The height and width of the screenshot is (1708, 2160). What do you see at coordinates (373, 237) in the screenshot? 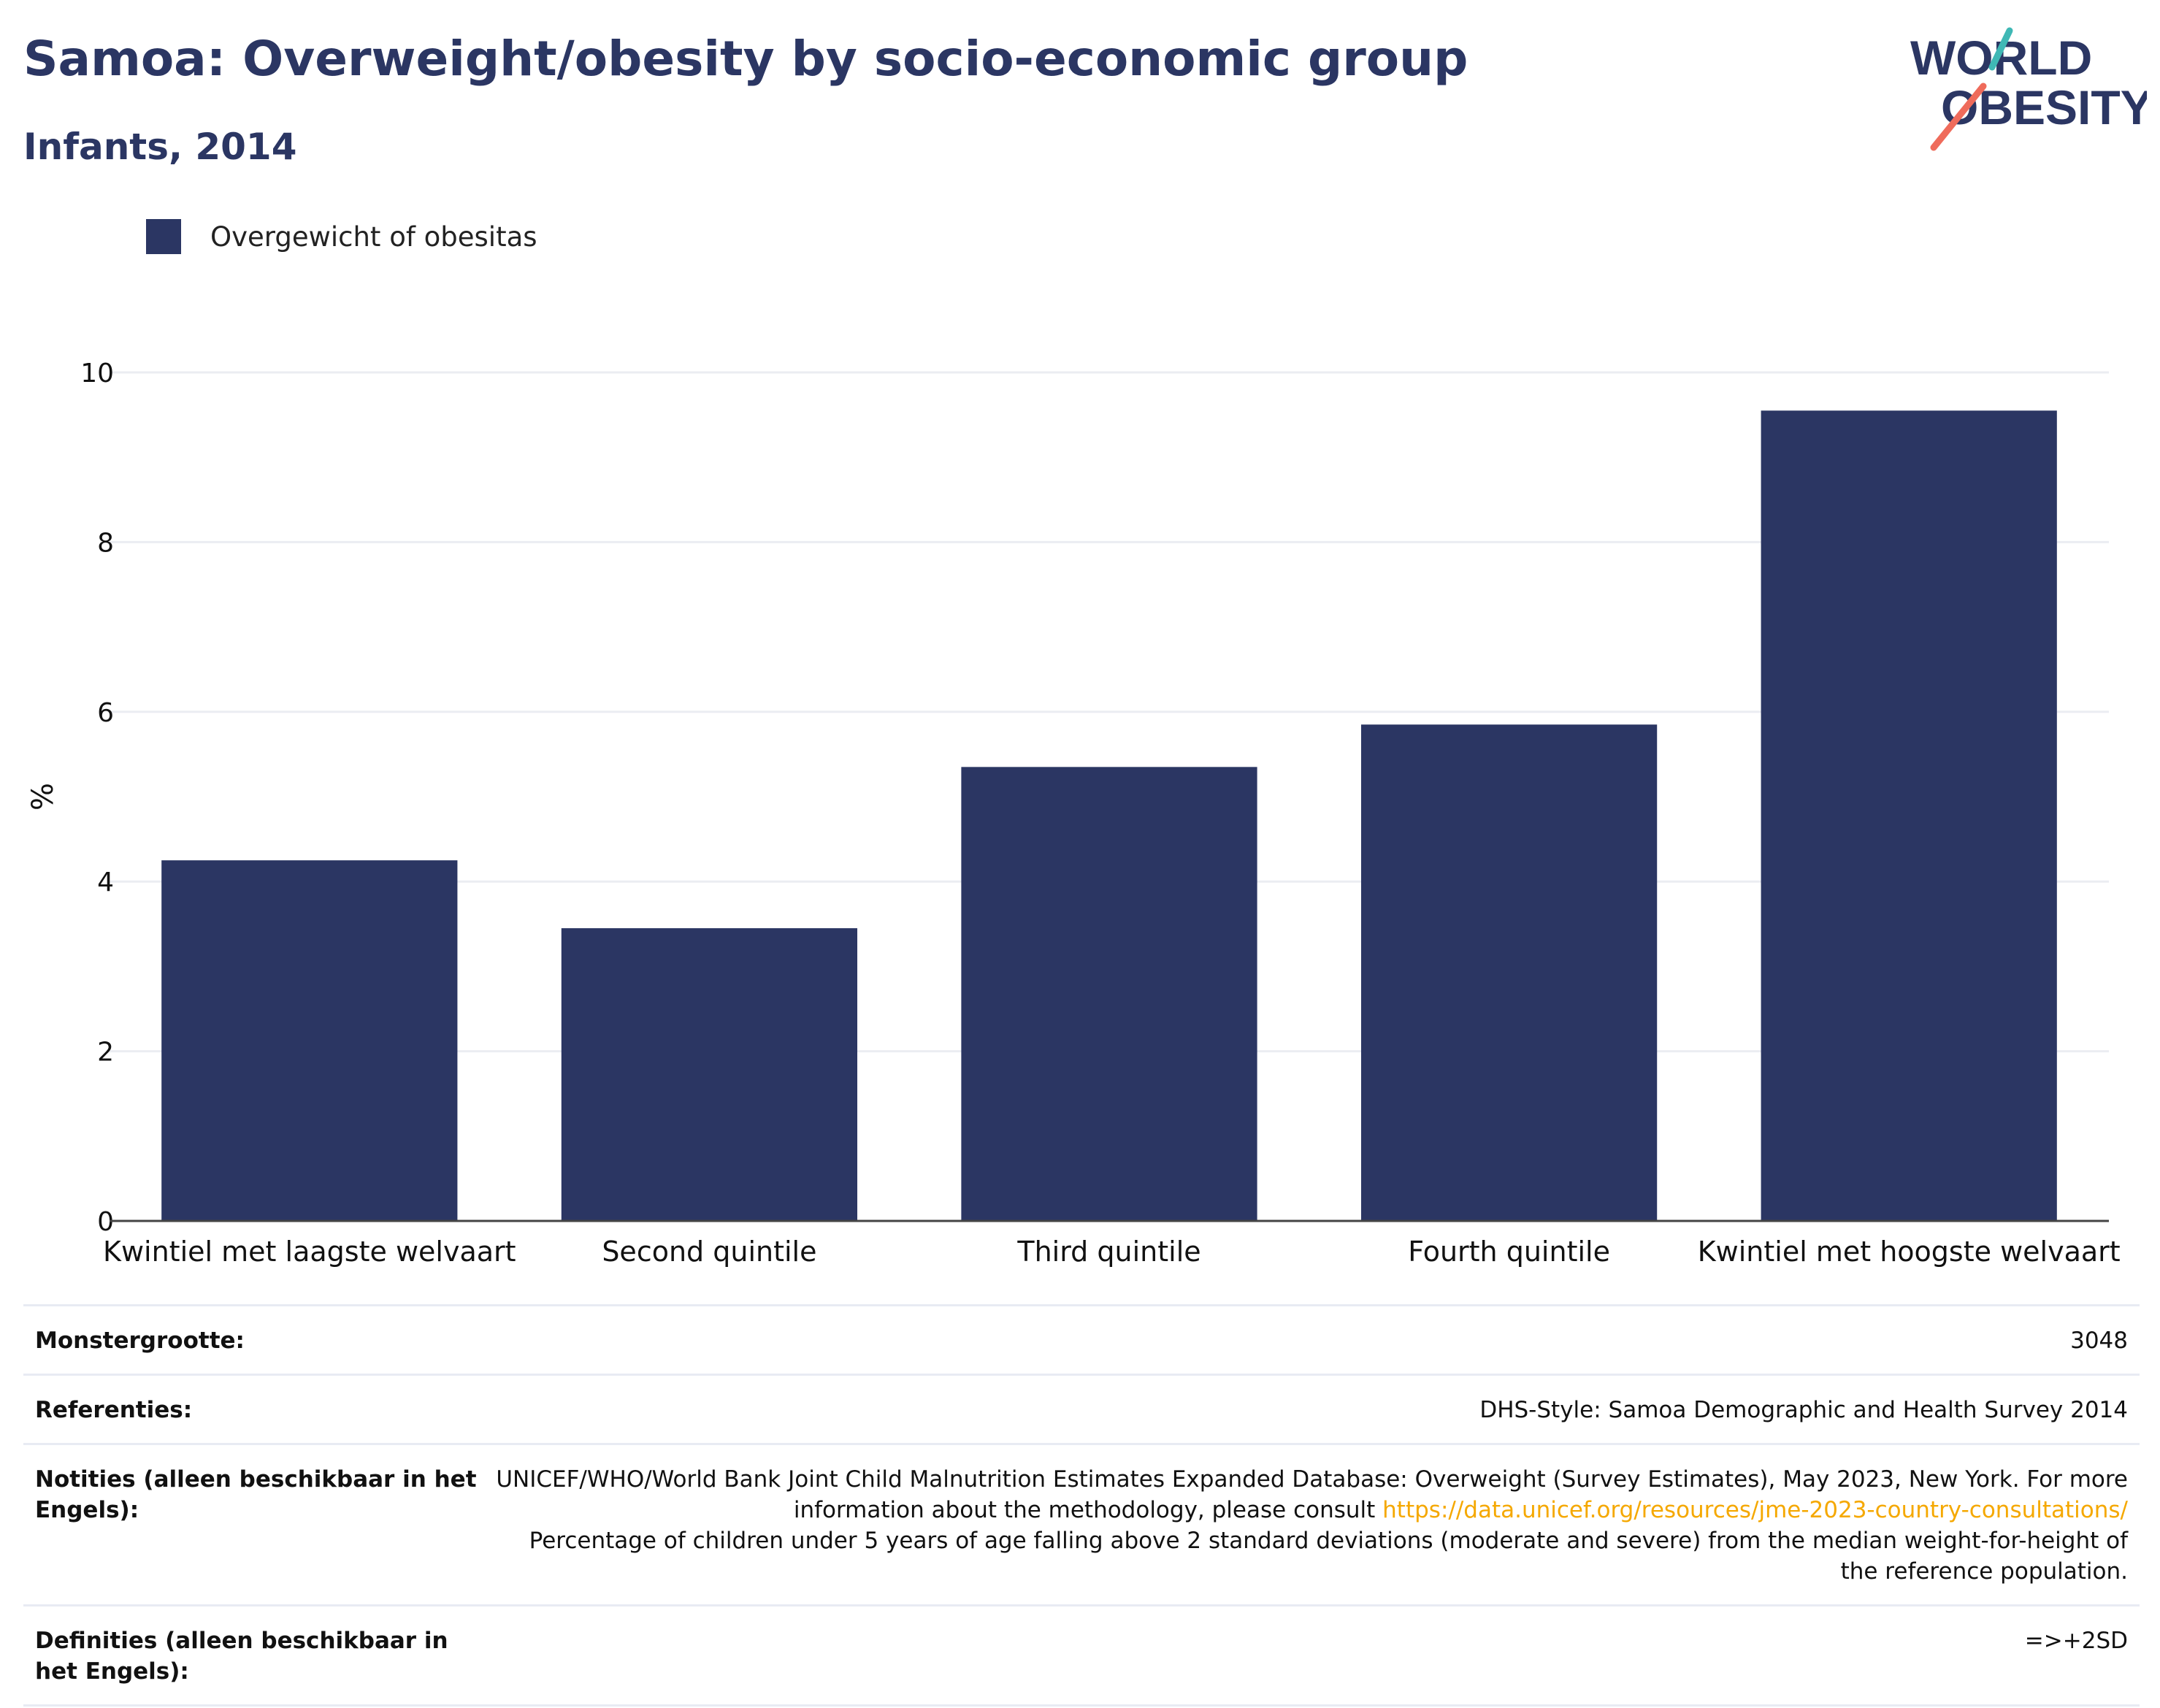
I see `legend-label: Overgewicht of obesitas` at bounding box center [373, 237].